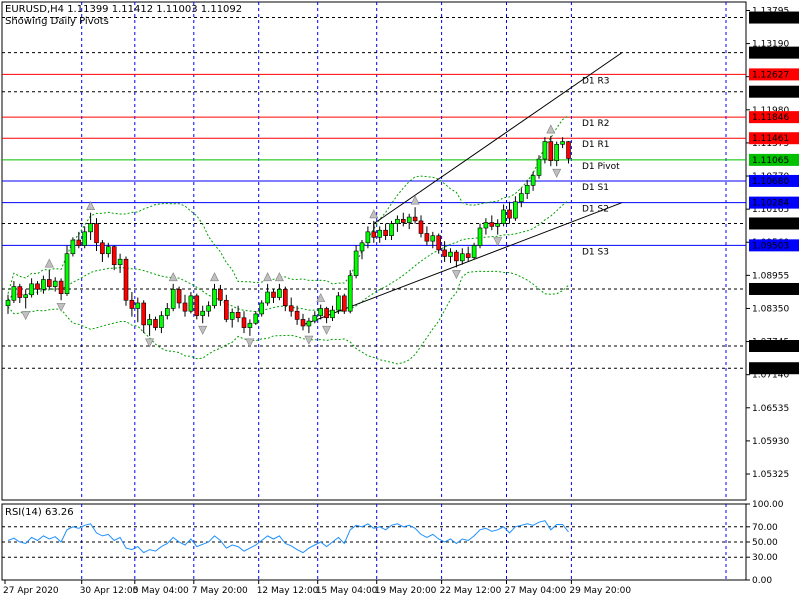  I want to click on price-tick-label: 1.06535, so click(770, 409).